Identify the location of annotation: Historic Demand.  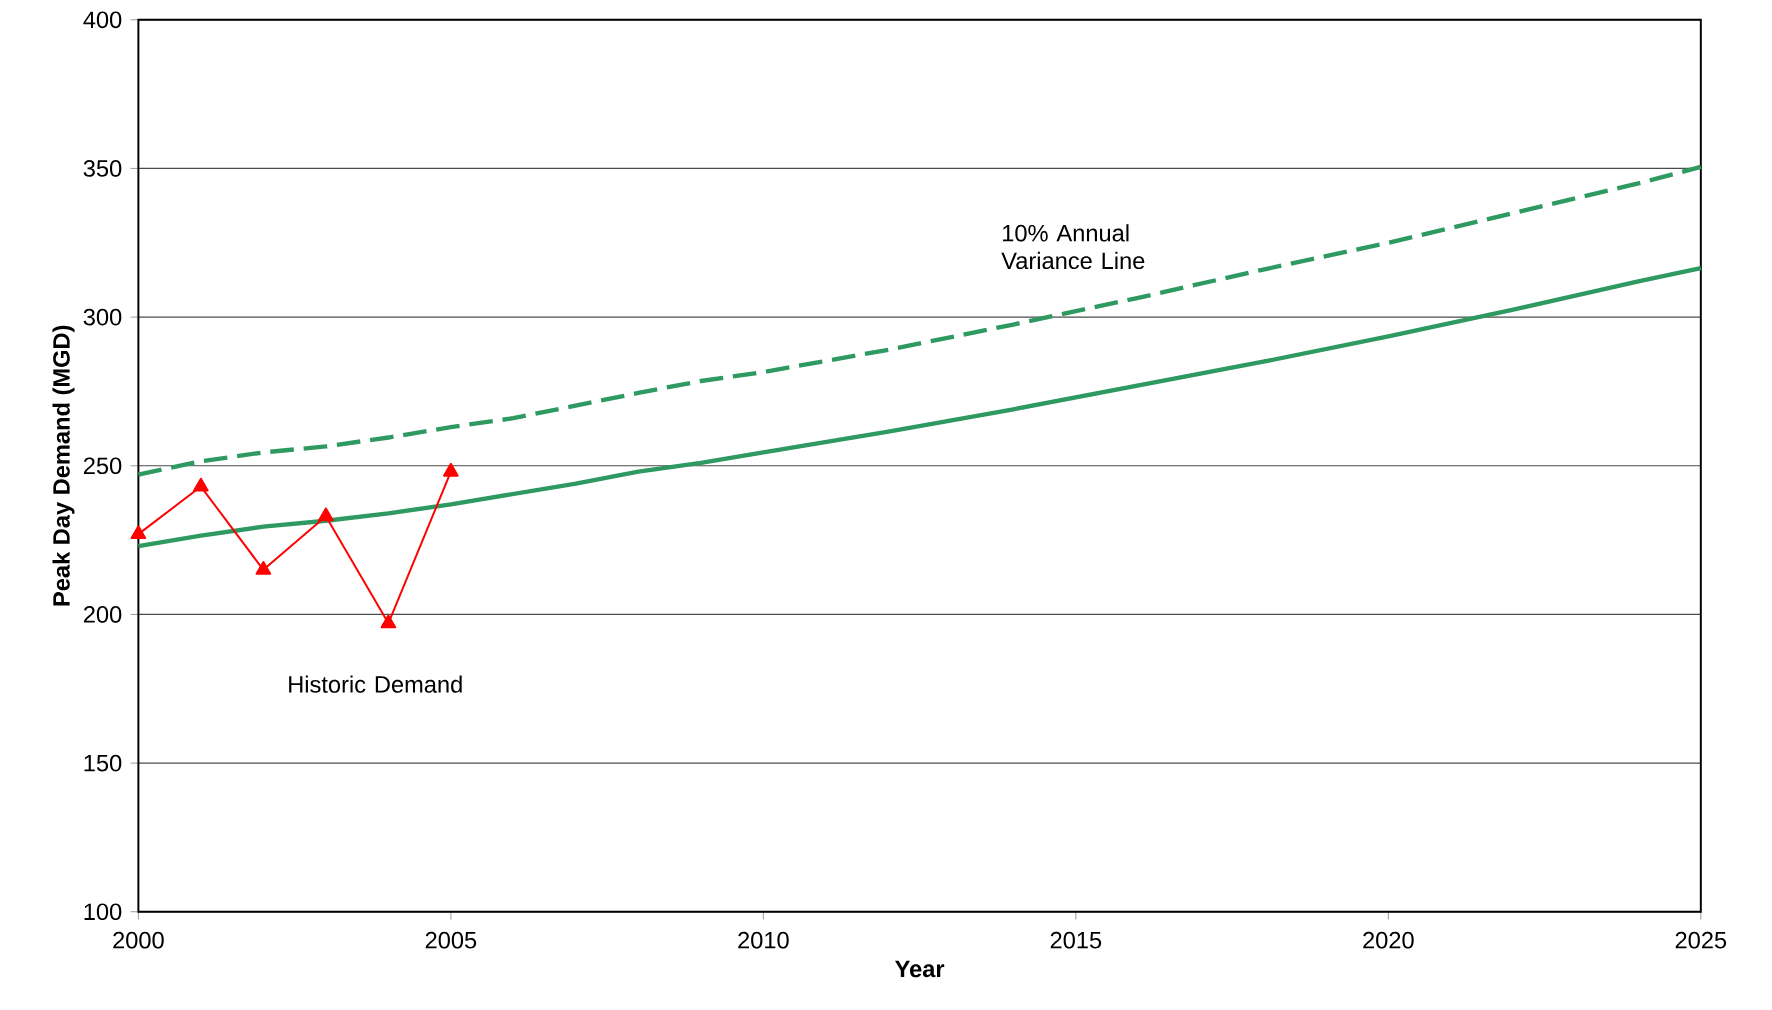
(375, 684).